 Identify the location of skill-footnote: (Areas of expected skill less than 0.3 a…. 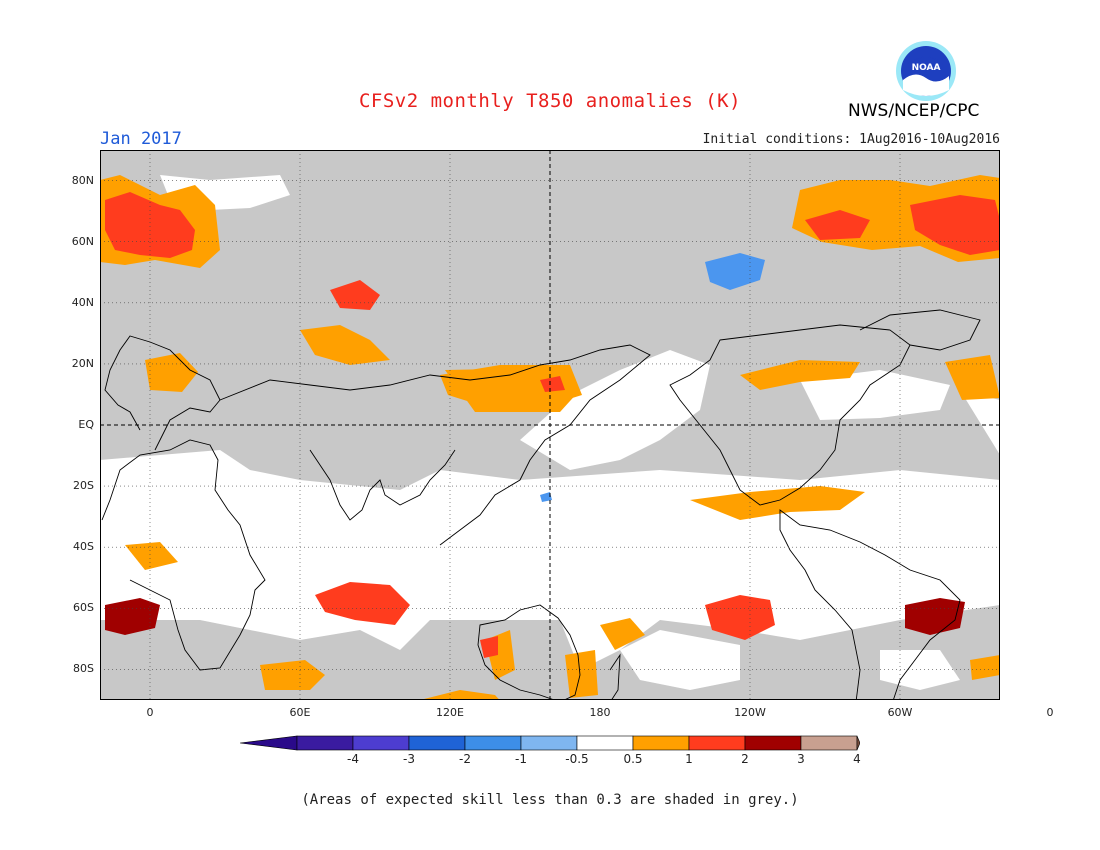
(550, 800).